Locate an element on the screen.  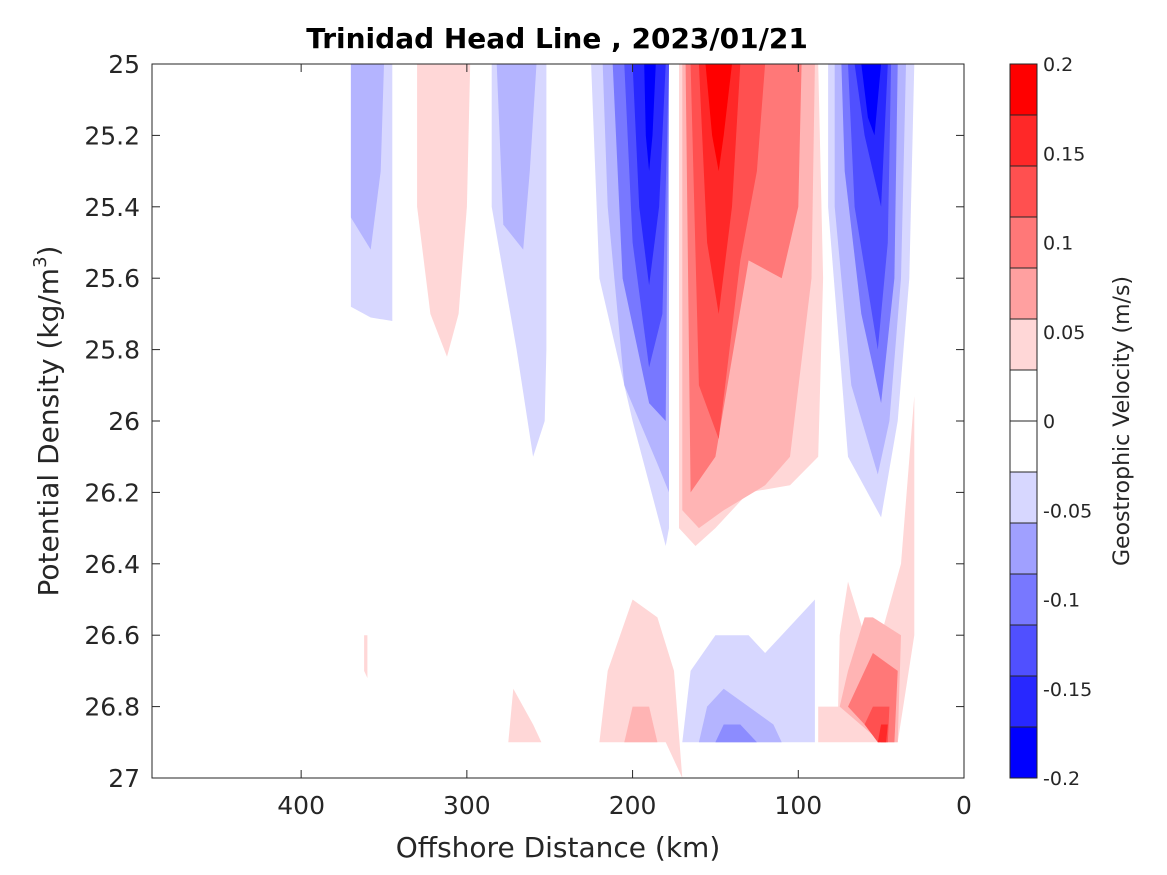
y-tick-label: 26.2 is located at coordinates (112, 492).